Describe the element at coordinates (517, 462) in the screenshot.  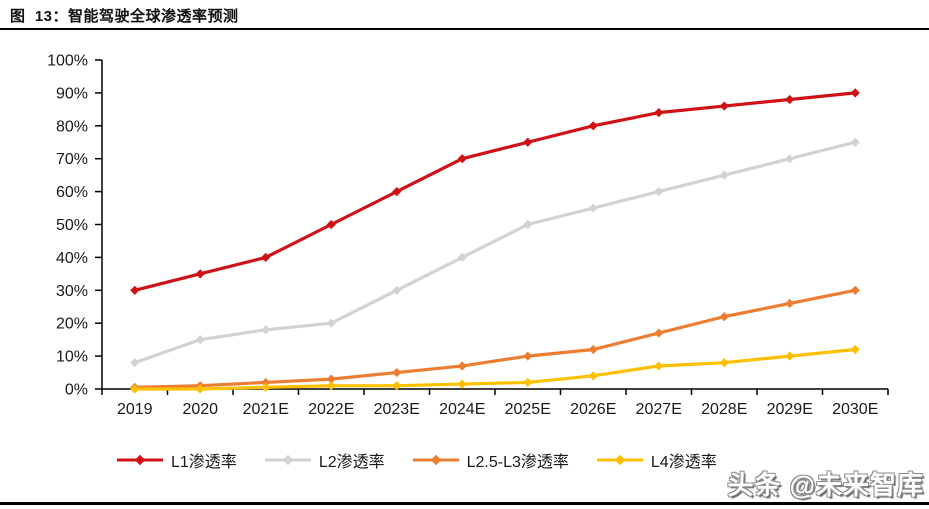
I see `legend-label: L2.5-L3渗透率` at that location.